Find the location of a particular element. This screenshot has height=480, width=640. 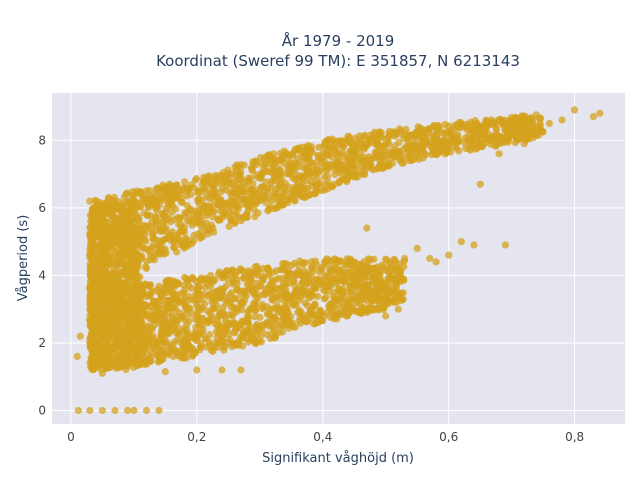

x-tick-label: 0,2 is located at coordinates (196, 437).